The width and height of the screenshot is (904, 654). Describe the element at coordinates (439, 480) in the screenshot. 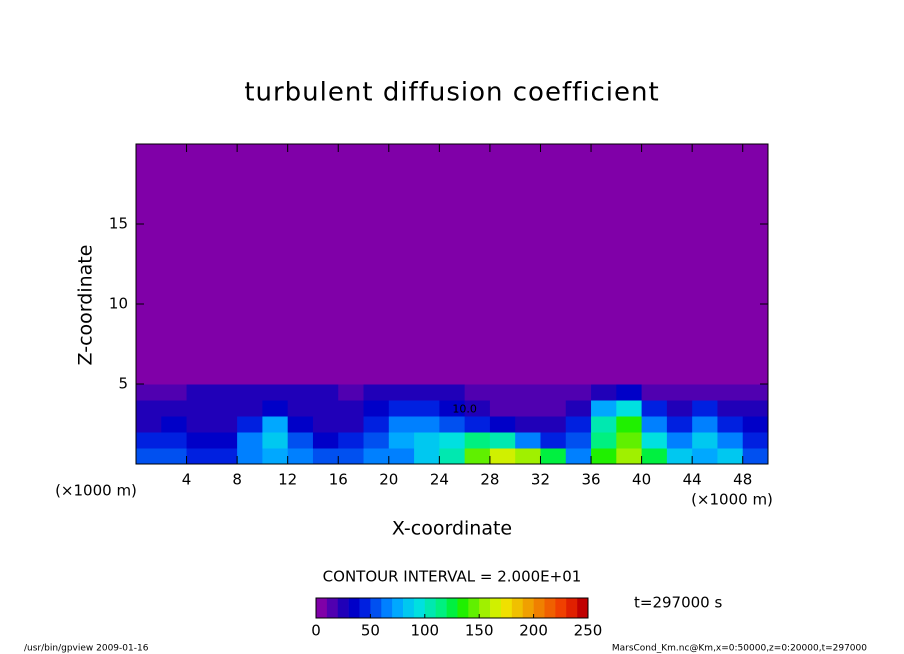

I see `x-tick-label: 24` at that location.